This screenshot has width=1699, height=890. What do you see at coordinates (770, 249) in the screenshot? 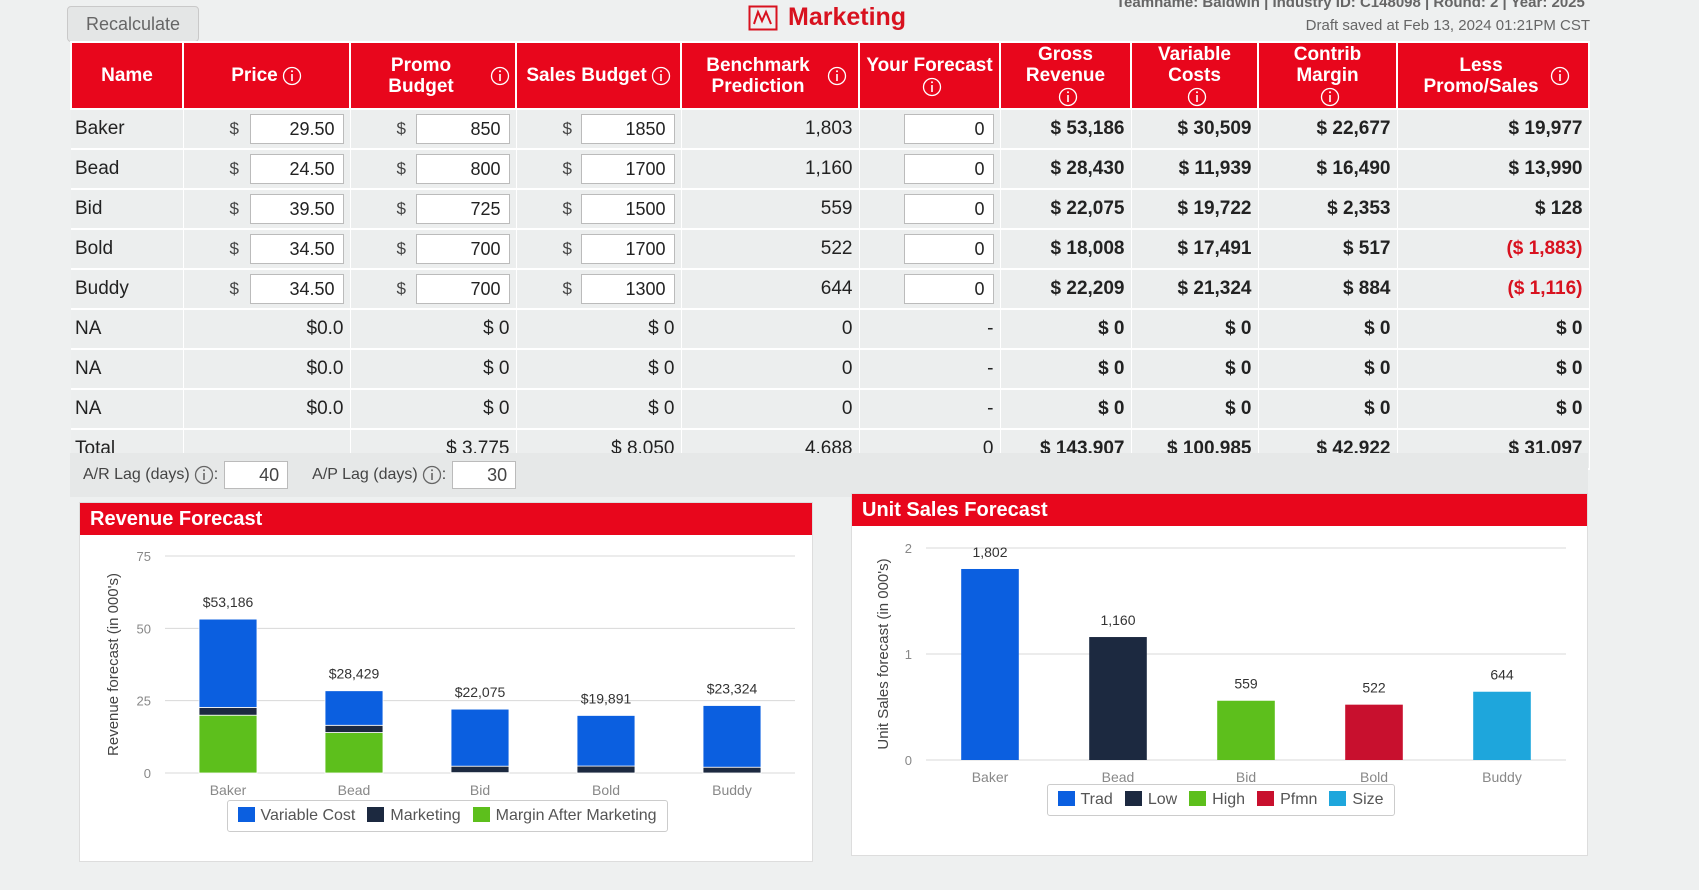
I see `table-cell: 522` at bounding box center [770, 249].